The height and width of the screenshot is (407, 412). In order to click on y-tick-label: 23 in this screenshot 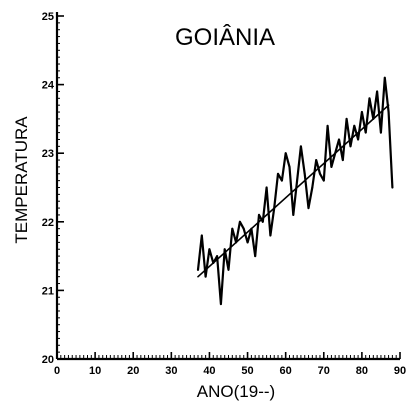, I will do `click(48, 154)`.